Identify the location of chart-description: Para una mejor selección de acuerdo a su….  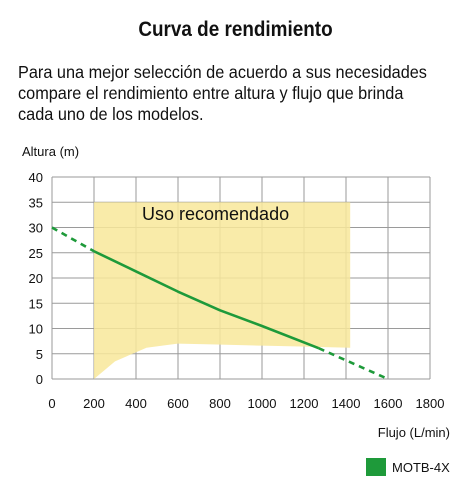
(222, 93).